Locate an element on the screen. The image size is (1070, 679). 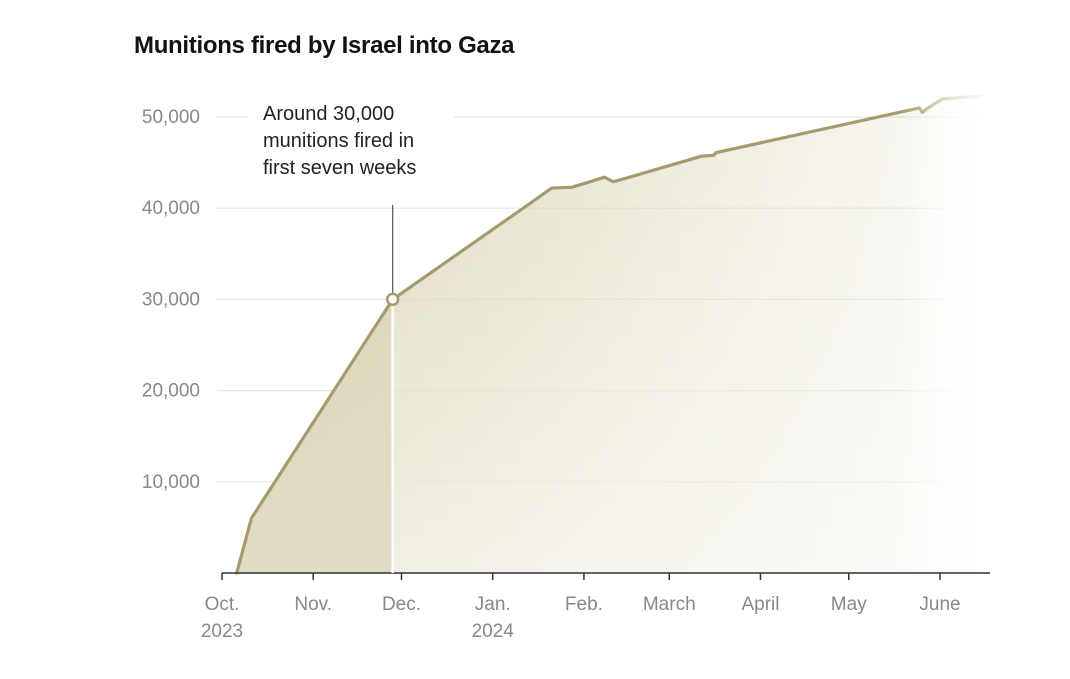
x-tick-label: Feb. is located at coordinates (584, 604).